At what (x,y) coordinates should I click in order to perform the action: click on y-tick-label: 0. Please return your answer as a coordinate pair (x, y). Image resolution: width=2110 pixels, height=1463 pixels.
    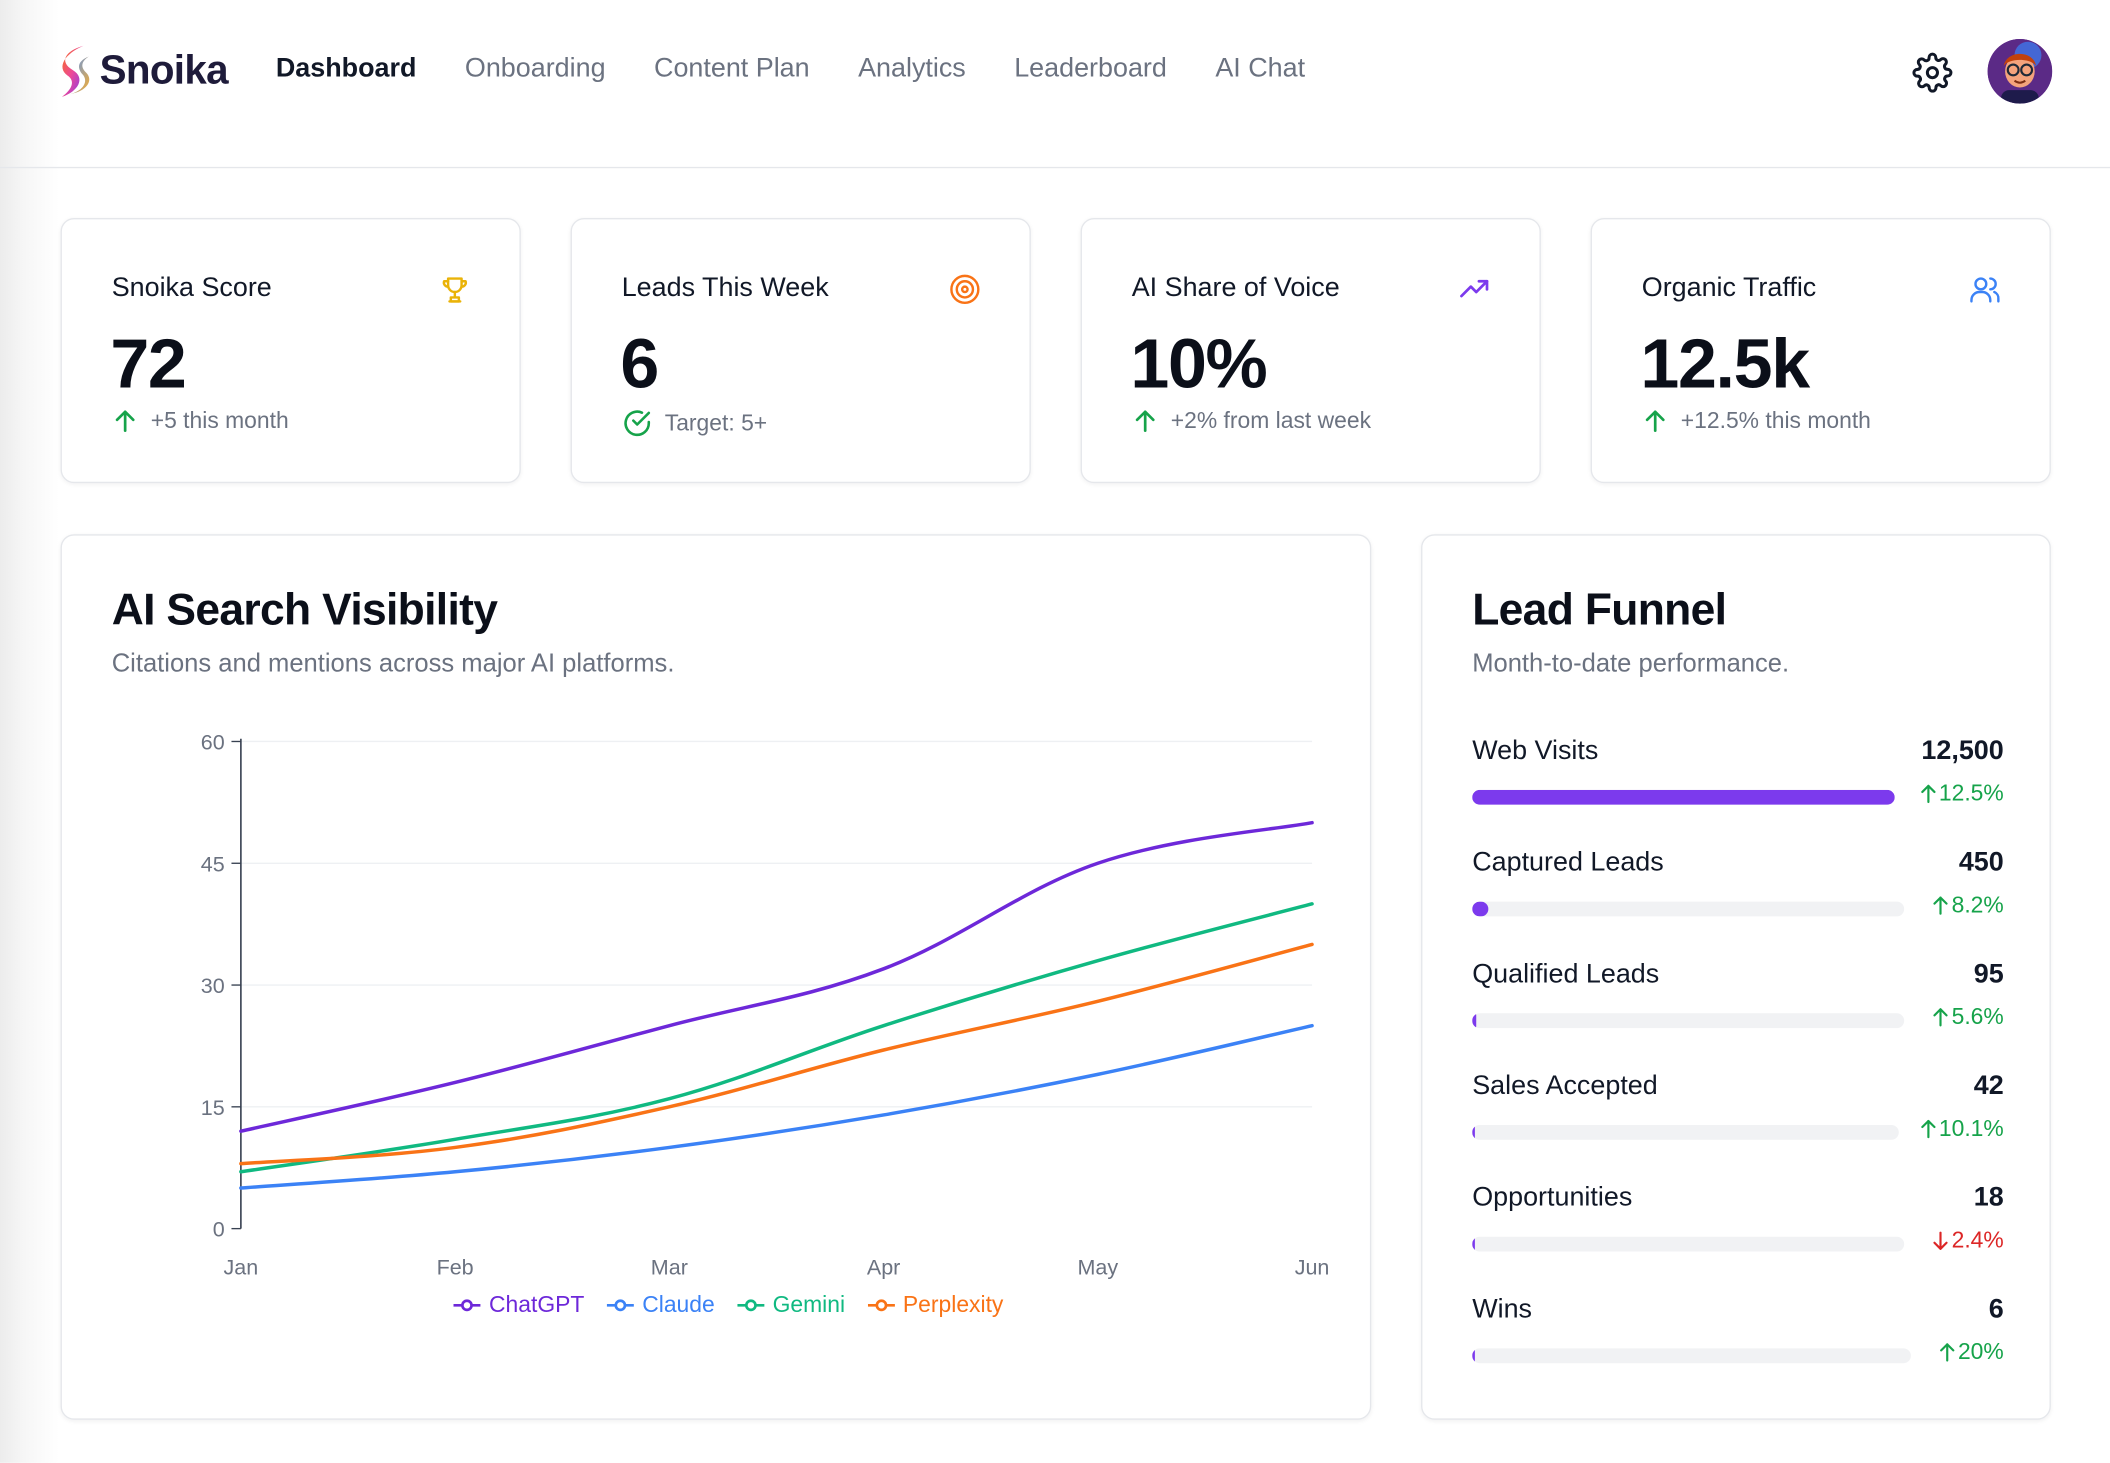
    Looking at the image, I should click on (219, 1230).